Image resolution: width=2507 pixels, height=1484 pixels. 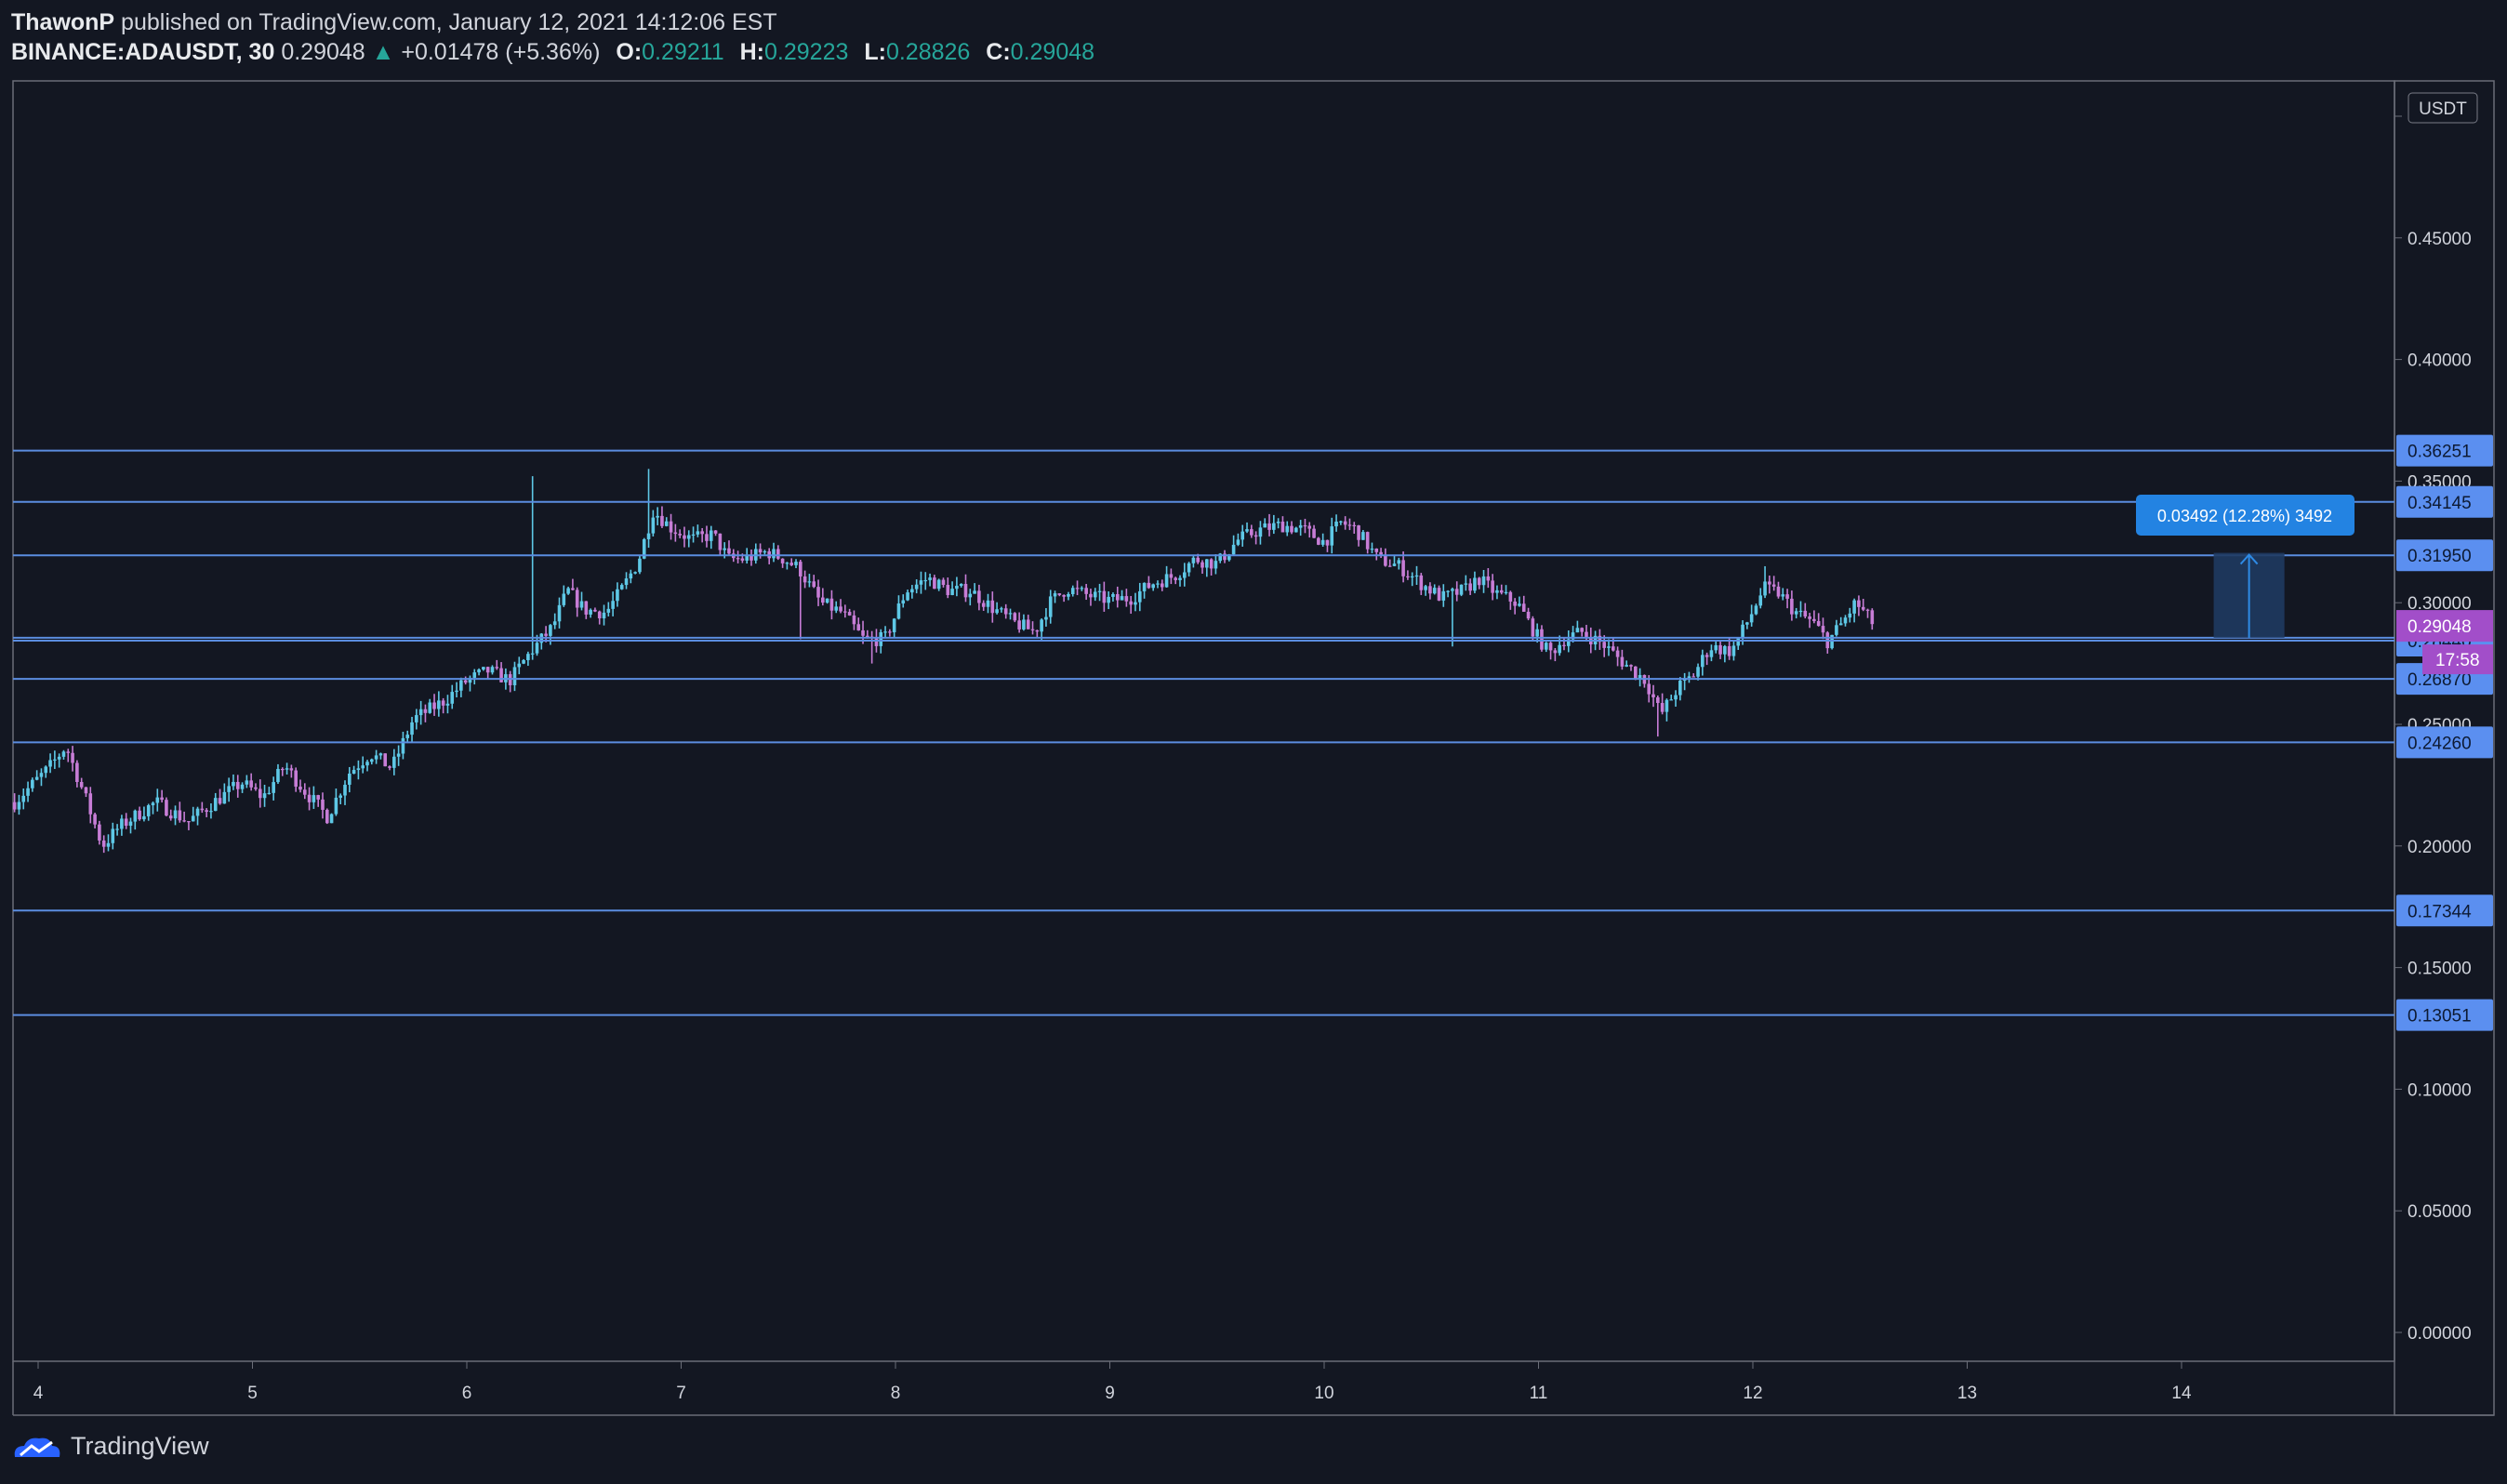 I want to click on low-value: 0.28826, so click(x=928, y=52).